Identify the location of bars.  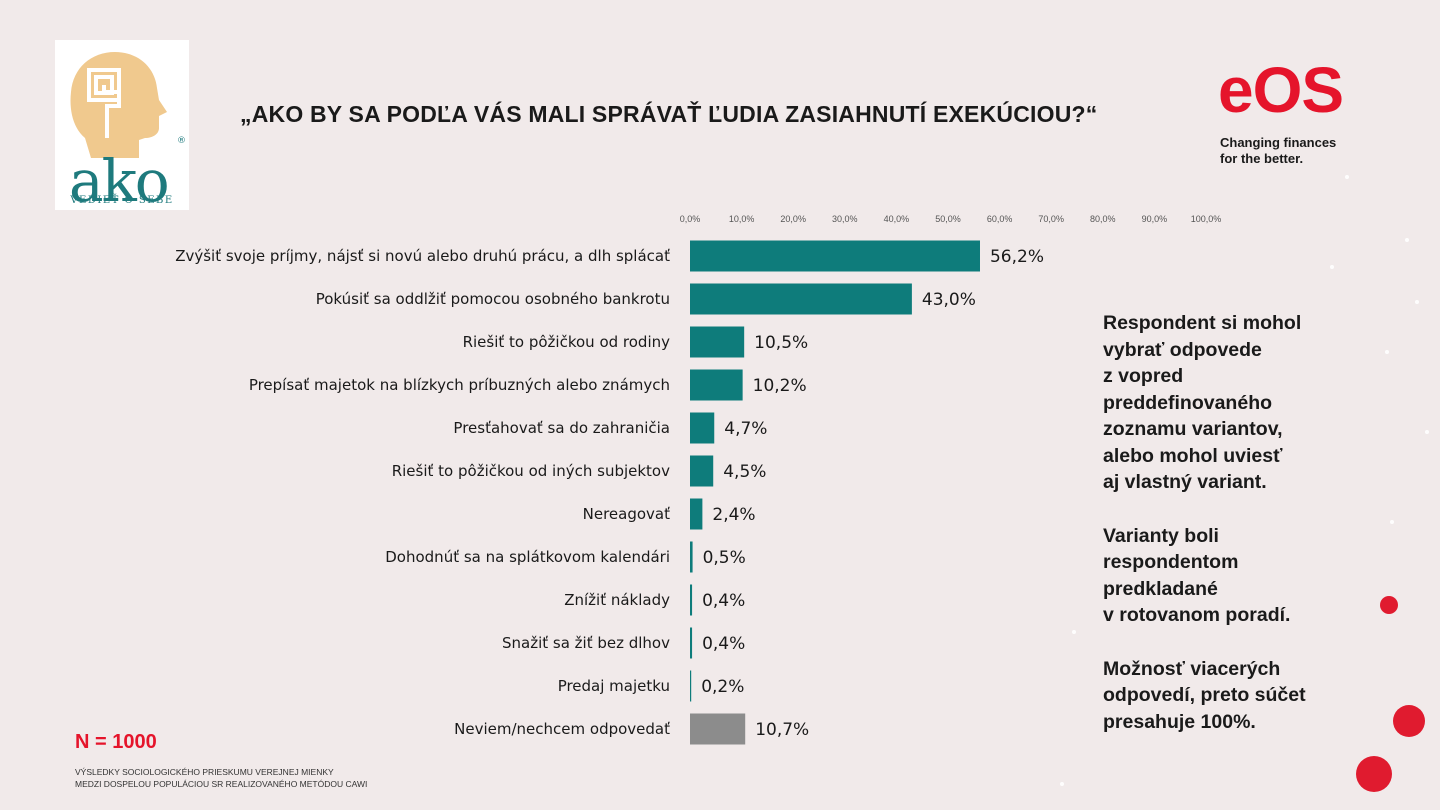
(835, 492).